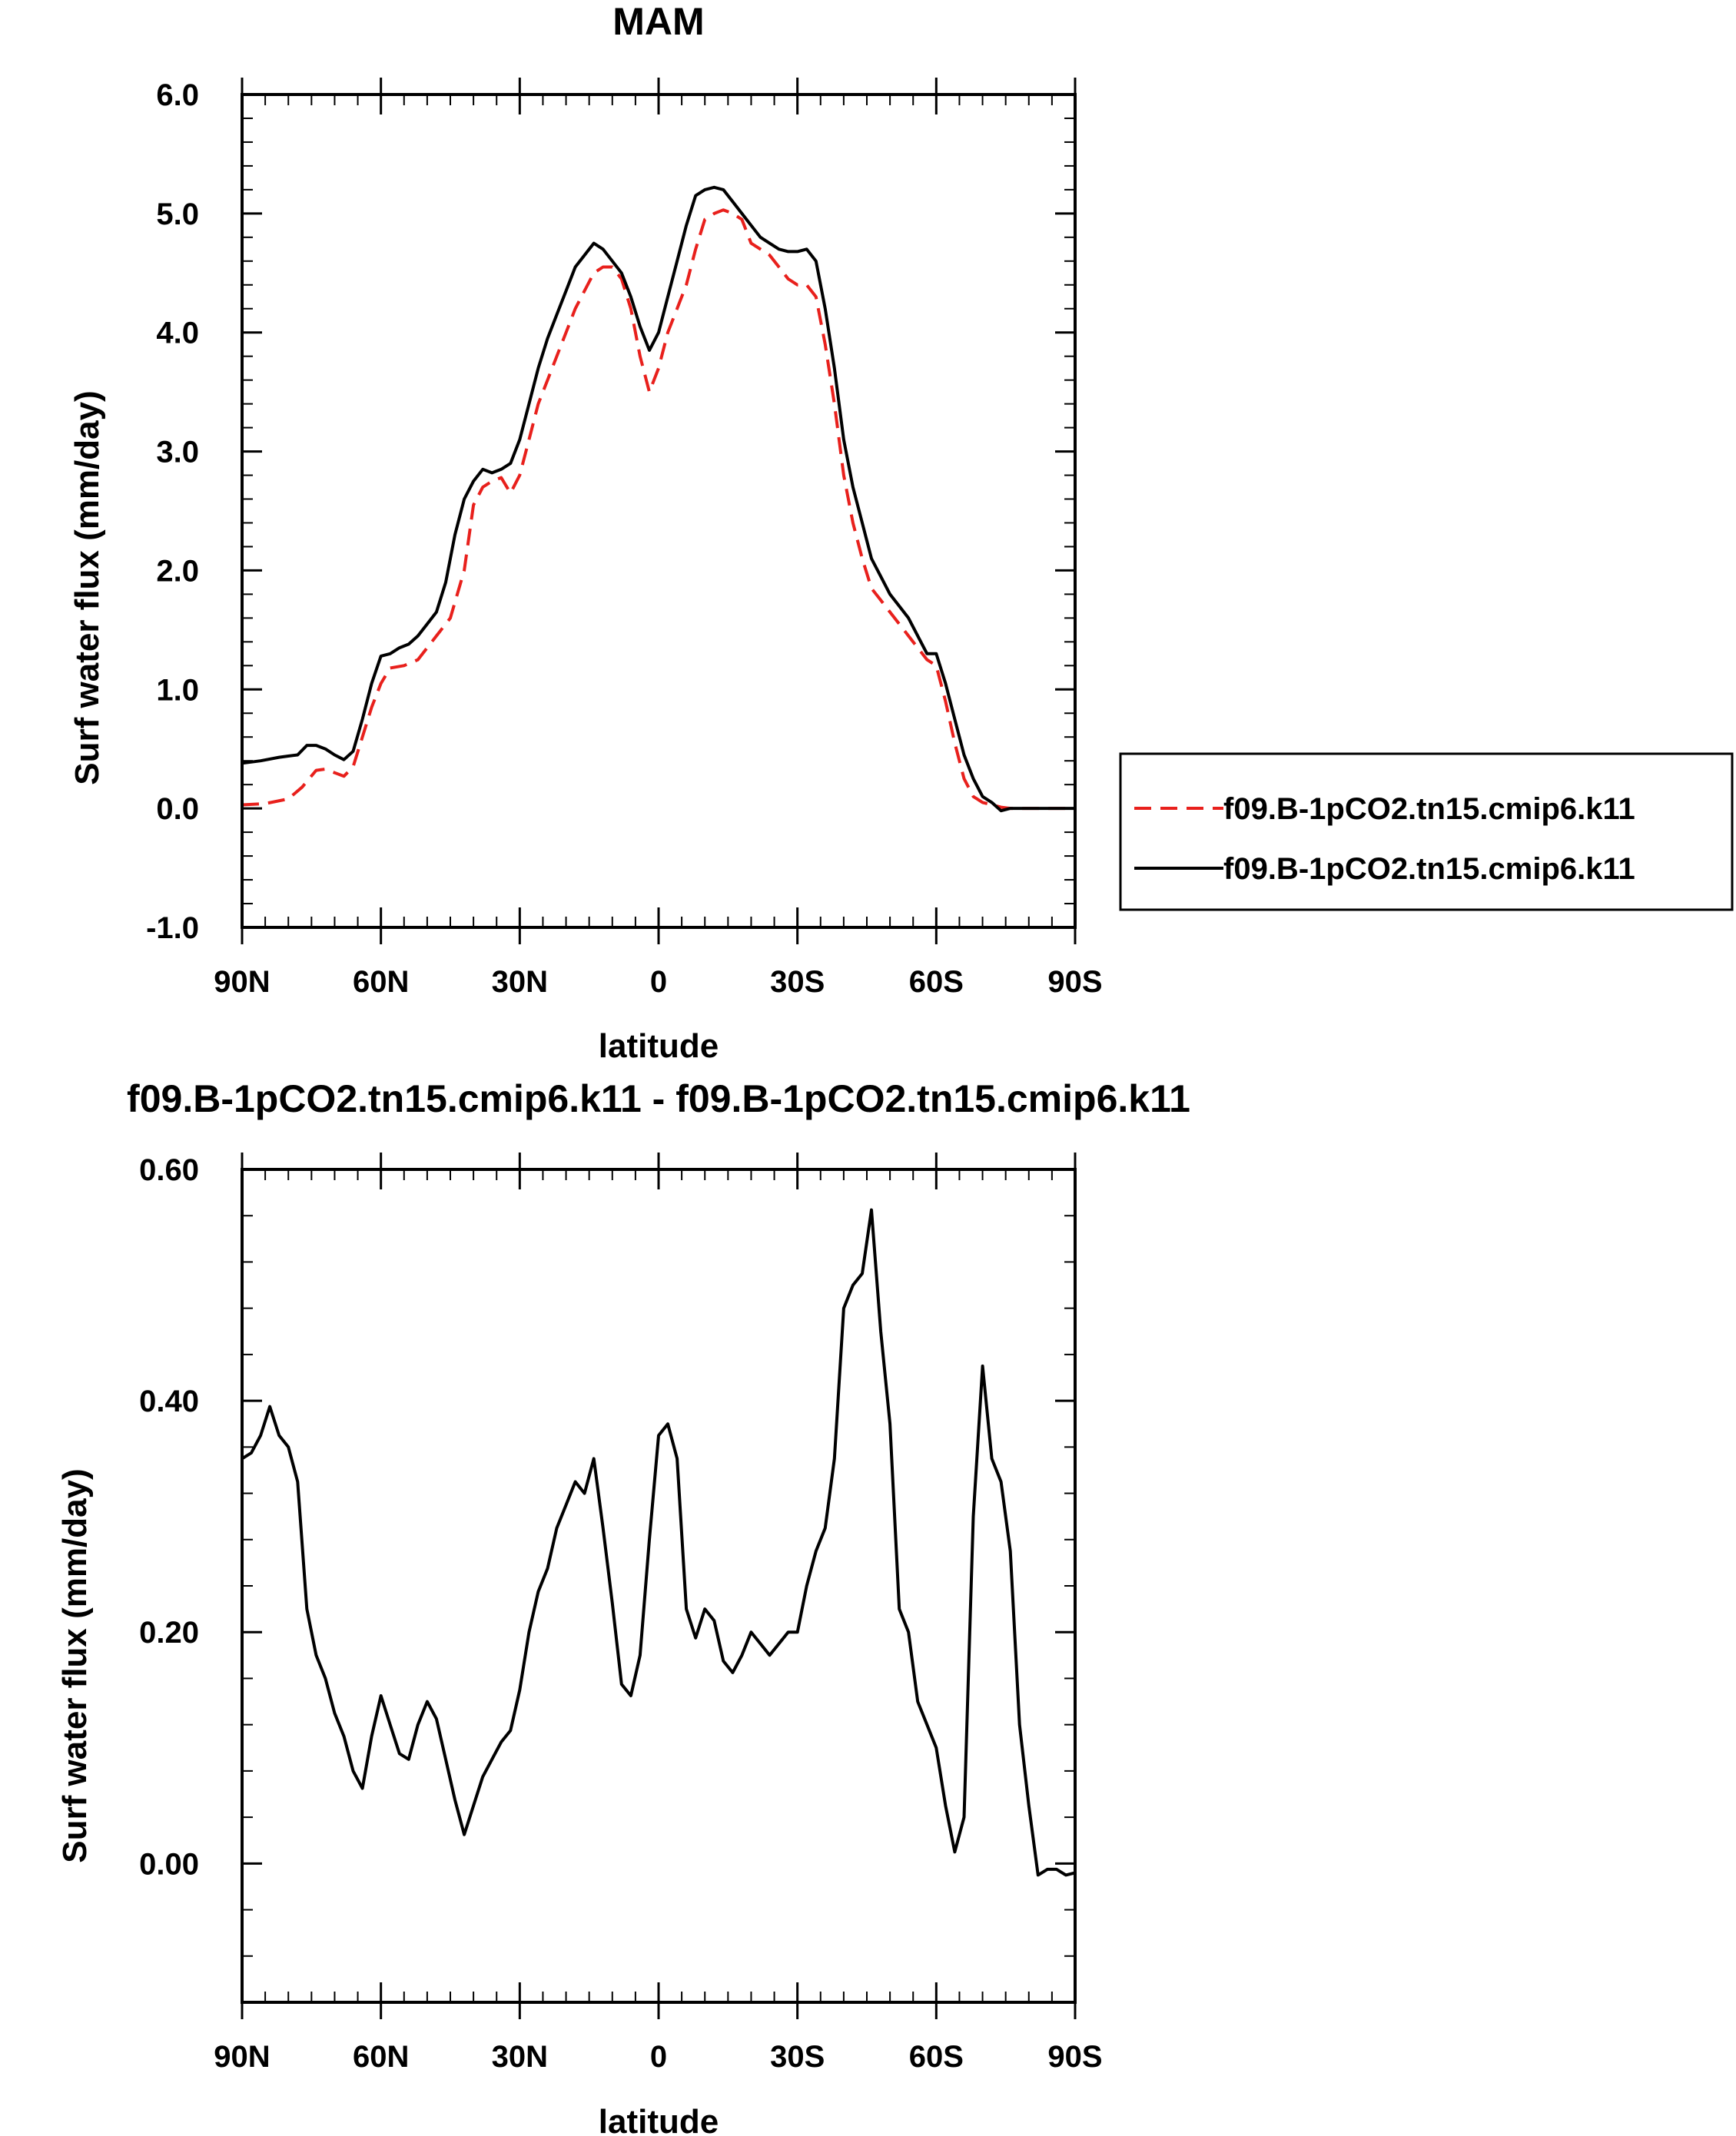 This screenshot has height=2136, width=1736. What do you see at coordinates (178, 333) in the screenshot?
I see `top-y-tick-label: 4.0` at bounding box center [178, 333].